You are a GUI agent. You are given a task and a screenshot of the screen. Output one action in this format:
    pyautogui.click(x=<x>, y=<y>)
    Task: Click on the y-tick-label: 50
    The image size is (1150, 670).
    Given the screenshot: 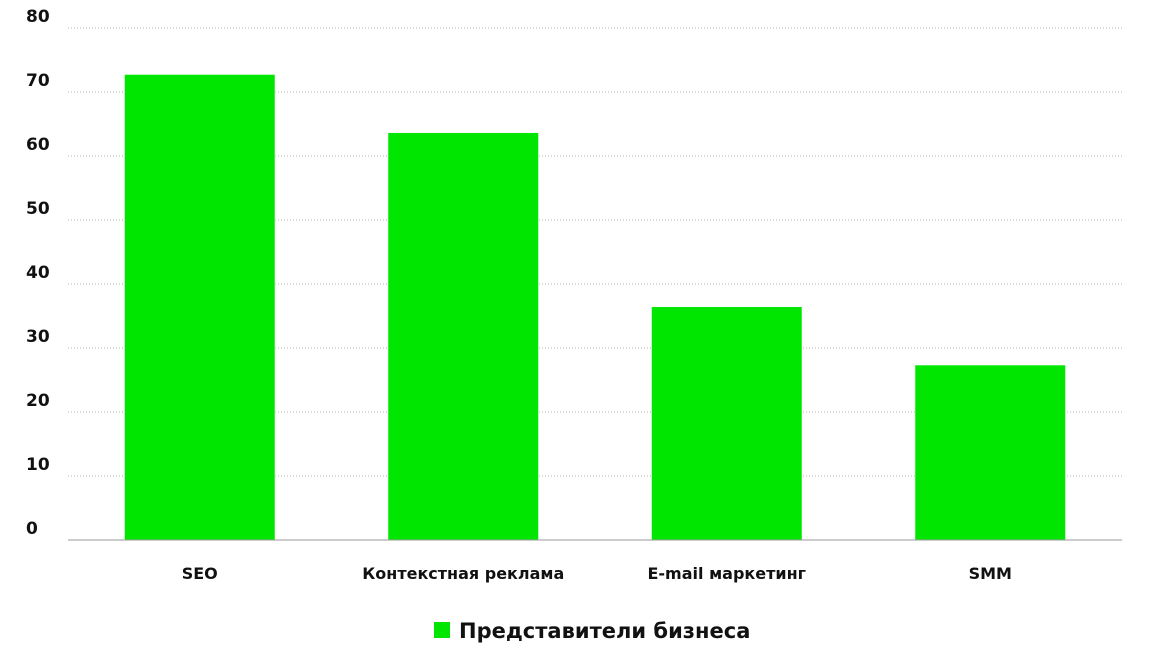 What is the action you would take?
    pyautogui.click(x=38, y=209)
    